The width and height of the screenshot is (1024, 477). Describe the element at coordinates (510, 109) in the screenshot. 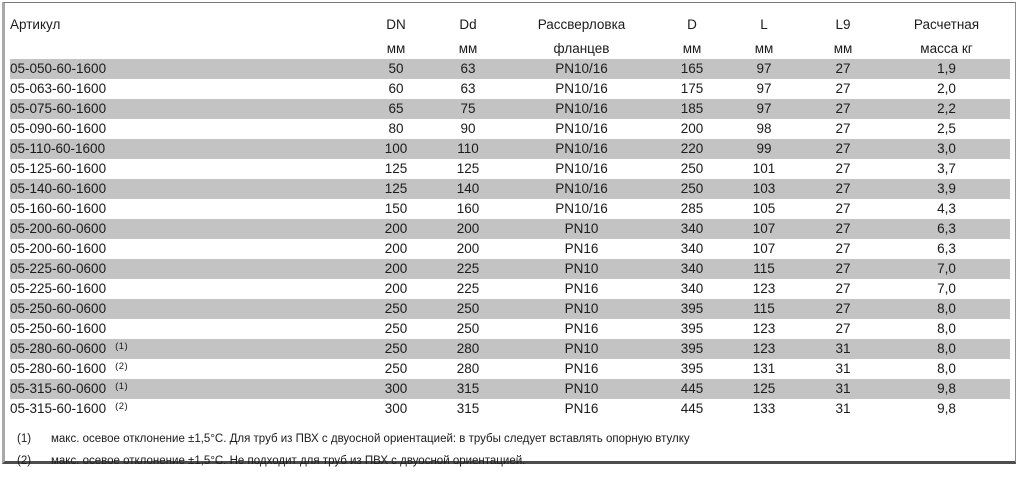

I see `table-row: 05-075-60-1600 65 75 PN10/16 185 97 27 2,2` at that location.